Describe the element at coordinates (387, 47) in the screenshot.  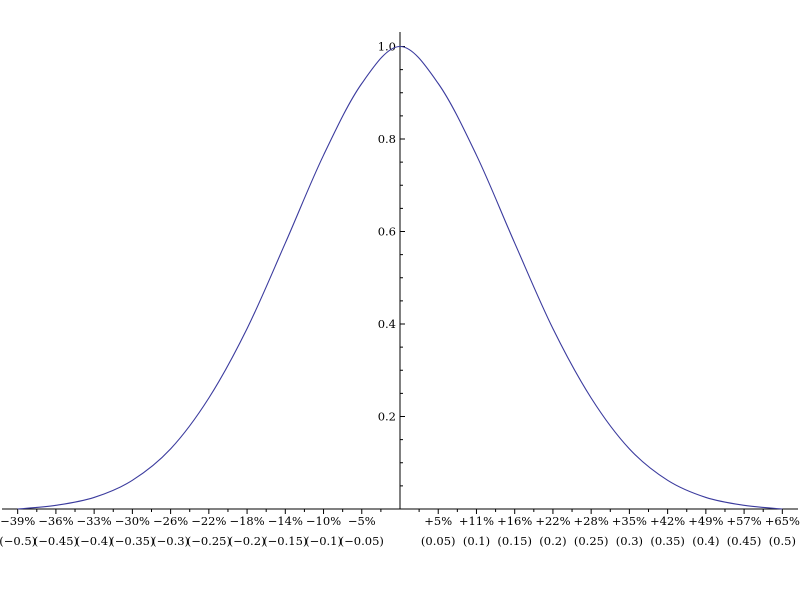
I see `y-tick-label: 1.0` at that location.